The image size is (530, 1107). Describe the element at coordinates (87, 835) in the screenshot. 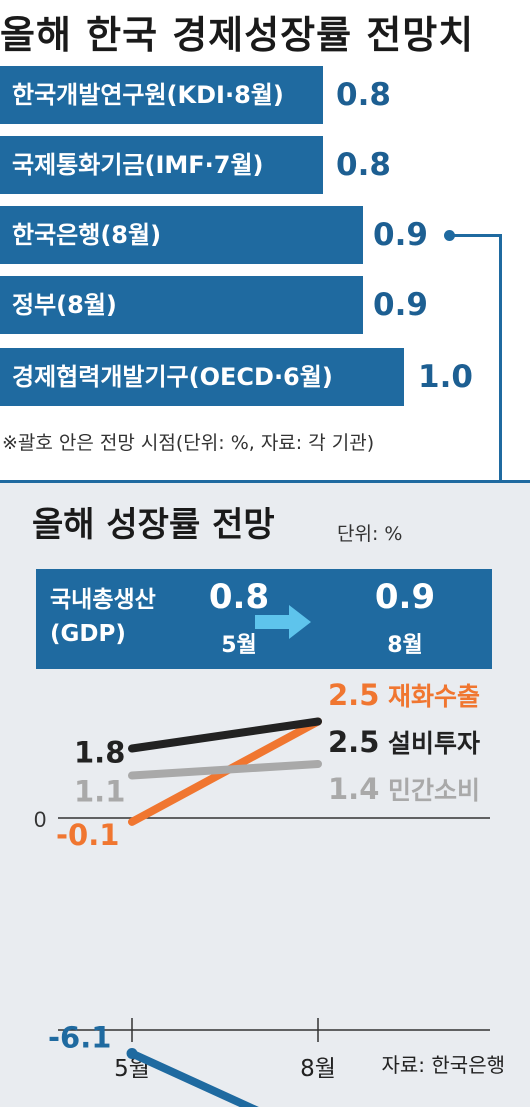

I see `data-label: -0.1` at that location.